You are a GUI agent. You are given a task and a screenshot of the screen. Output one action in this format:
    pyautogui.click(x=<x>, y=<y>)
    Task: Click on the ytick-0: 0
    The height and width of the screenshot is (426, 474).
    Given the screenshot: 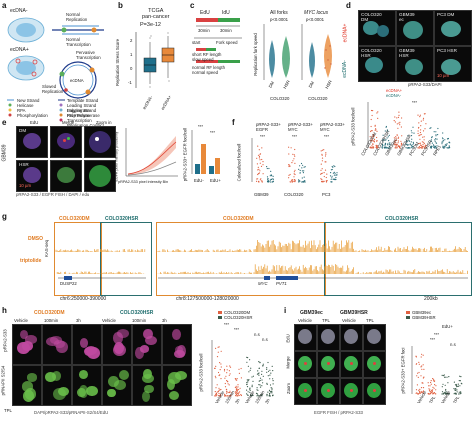 What is the action you would take?
    pyautogui.click(x=131, y=68)
    